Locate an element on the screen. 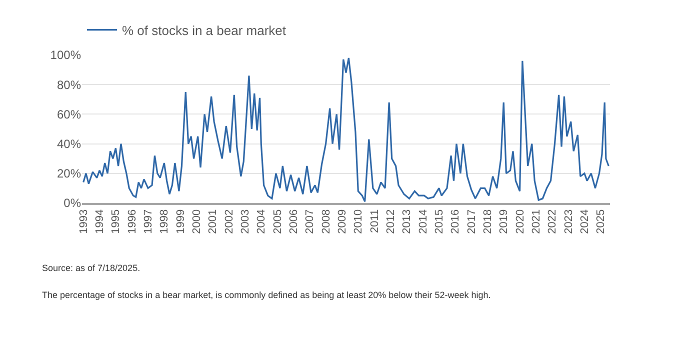 The width and height of the screenshot is (681, 339). x-tick-label: 2020 is located at coordinates (520, 221).